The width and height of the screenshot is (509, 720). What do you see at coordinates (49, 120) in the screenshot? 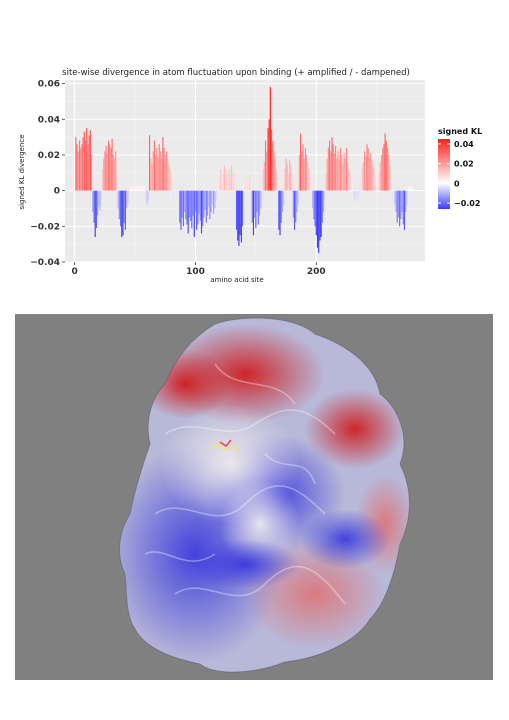
I see `y-tick-label: 0.04` at bounding box center [49, 120].